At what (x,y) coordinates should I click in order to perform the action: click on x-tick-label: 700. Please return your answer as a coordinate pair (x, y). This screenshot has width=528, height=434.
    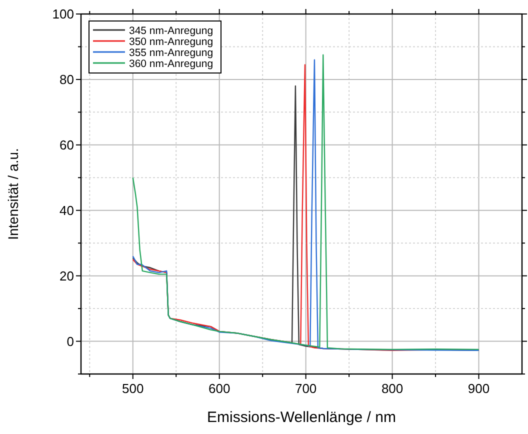
    Looking at the image, I should click on (305, 388).